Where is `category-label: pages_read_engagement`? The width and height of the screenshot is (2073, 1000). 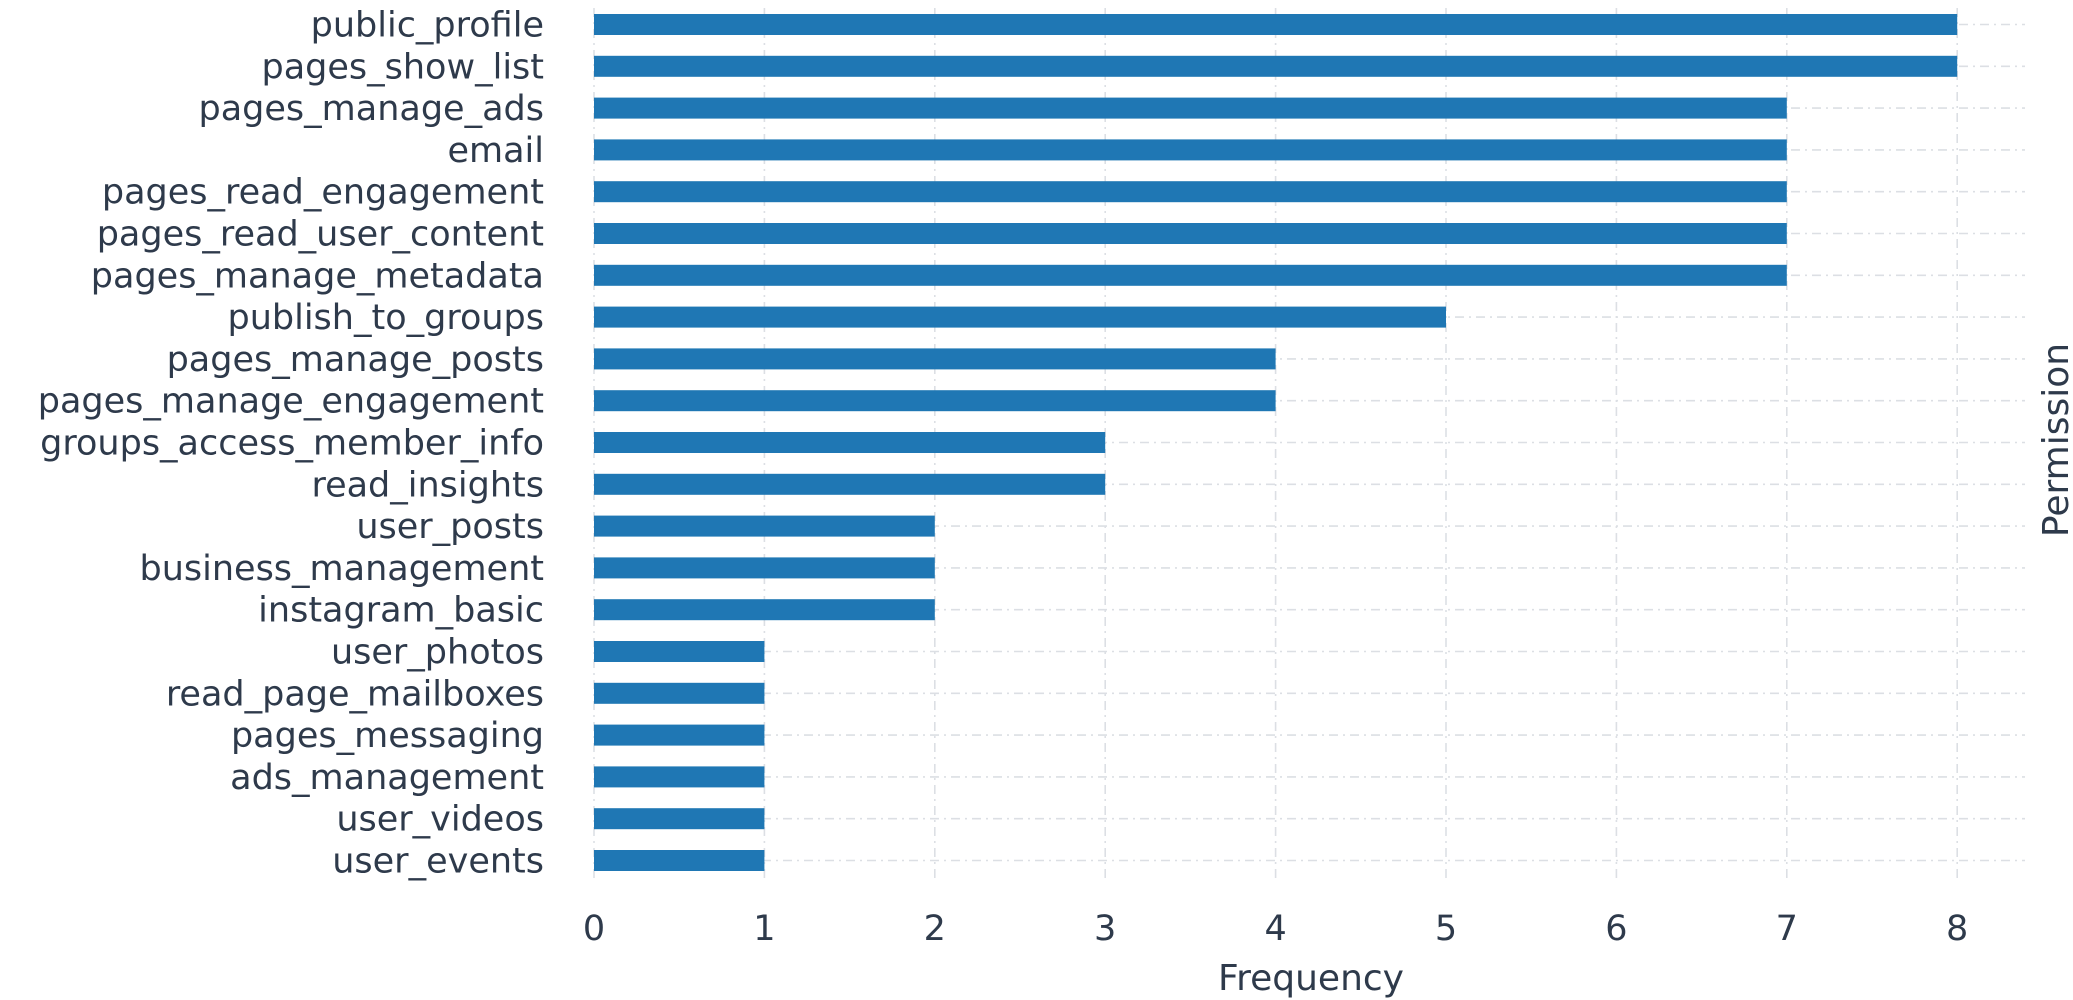
category-label: pages_read_engagement is located at coordinates (323, 193).